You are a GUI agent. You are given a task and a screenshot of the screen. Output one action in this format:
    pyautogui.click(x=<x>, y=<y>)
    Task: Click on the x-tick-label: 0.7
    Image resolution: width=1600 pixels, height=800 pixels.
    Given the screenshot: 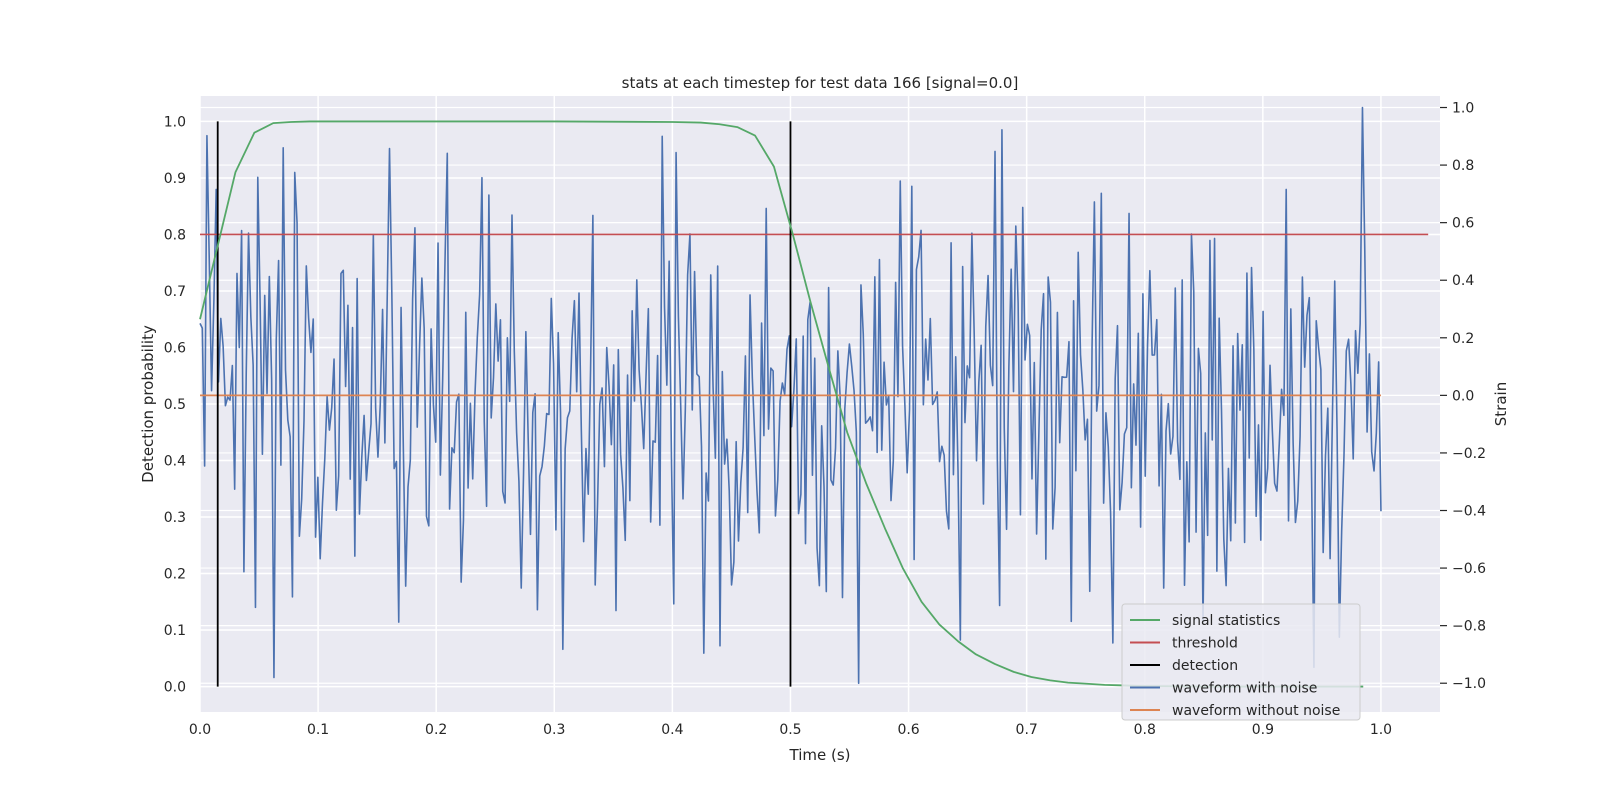 What is the action you would take?
    pyautogui.click(x=1027, y=730)
    